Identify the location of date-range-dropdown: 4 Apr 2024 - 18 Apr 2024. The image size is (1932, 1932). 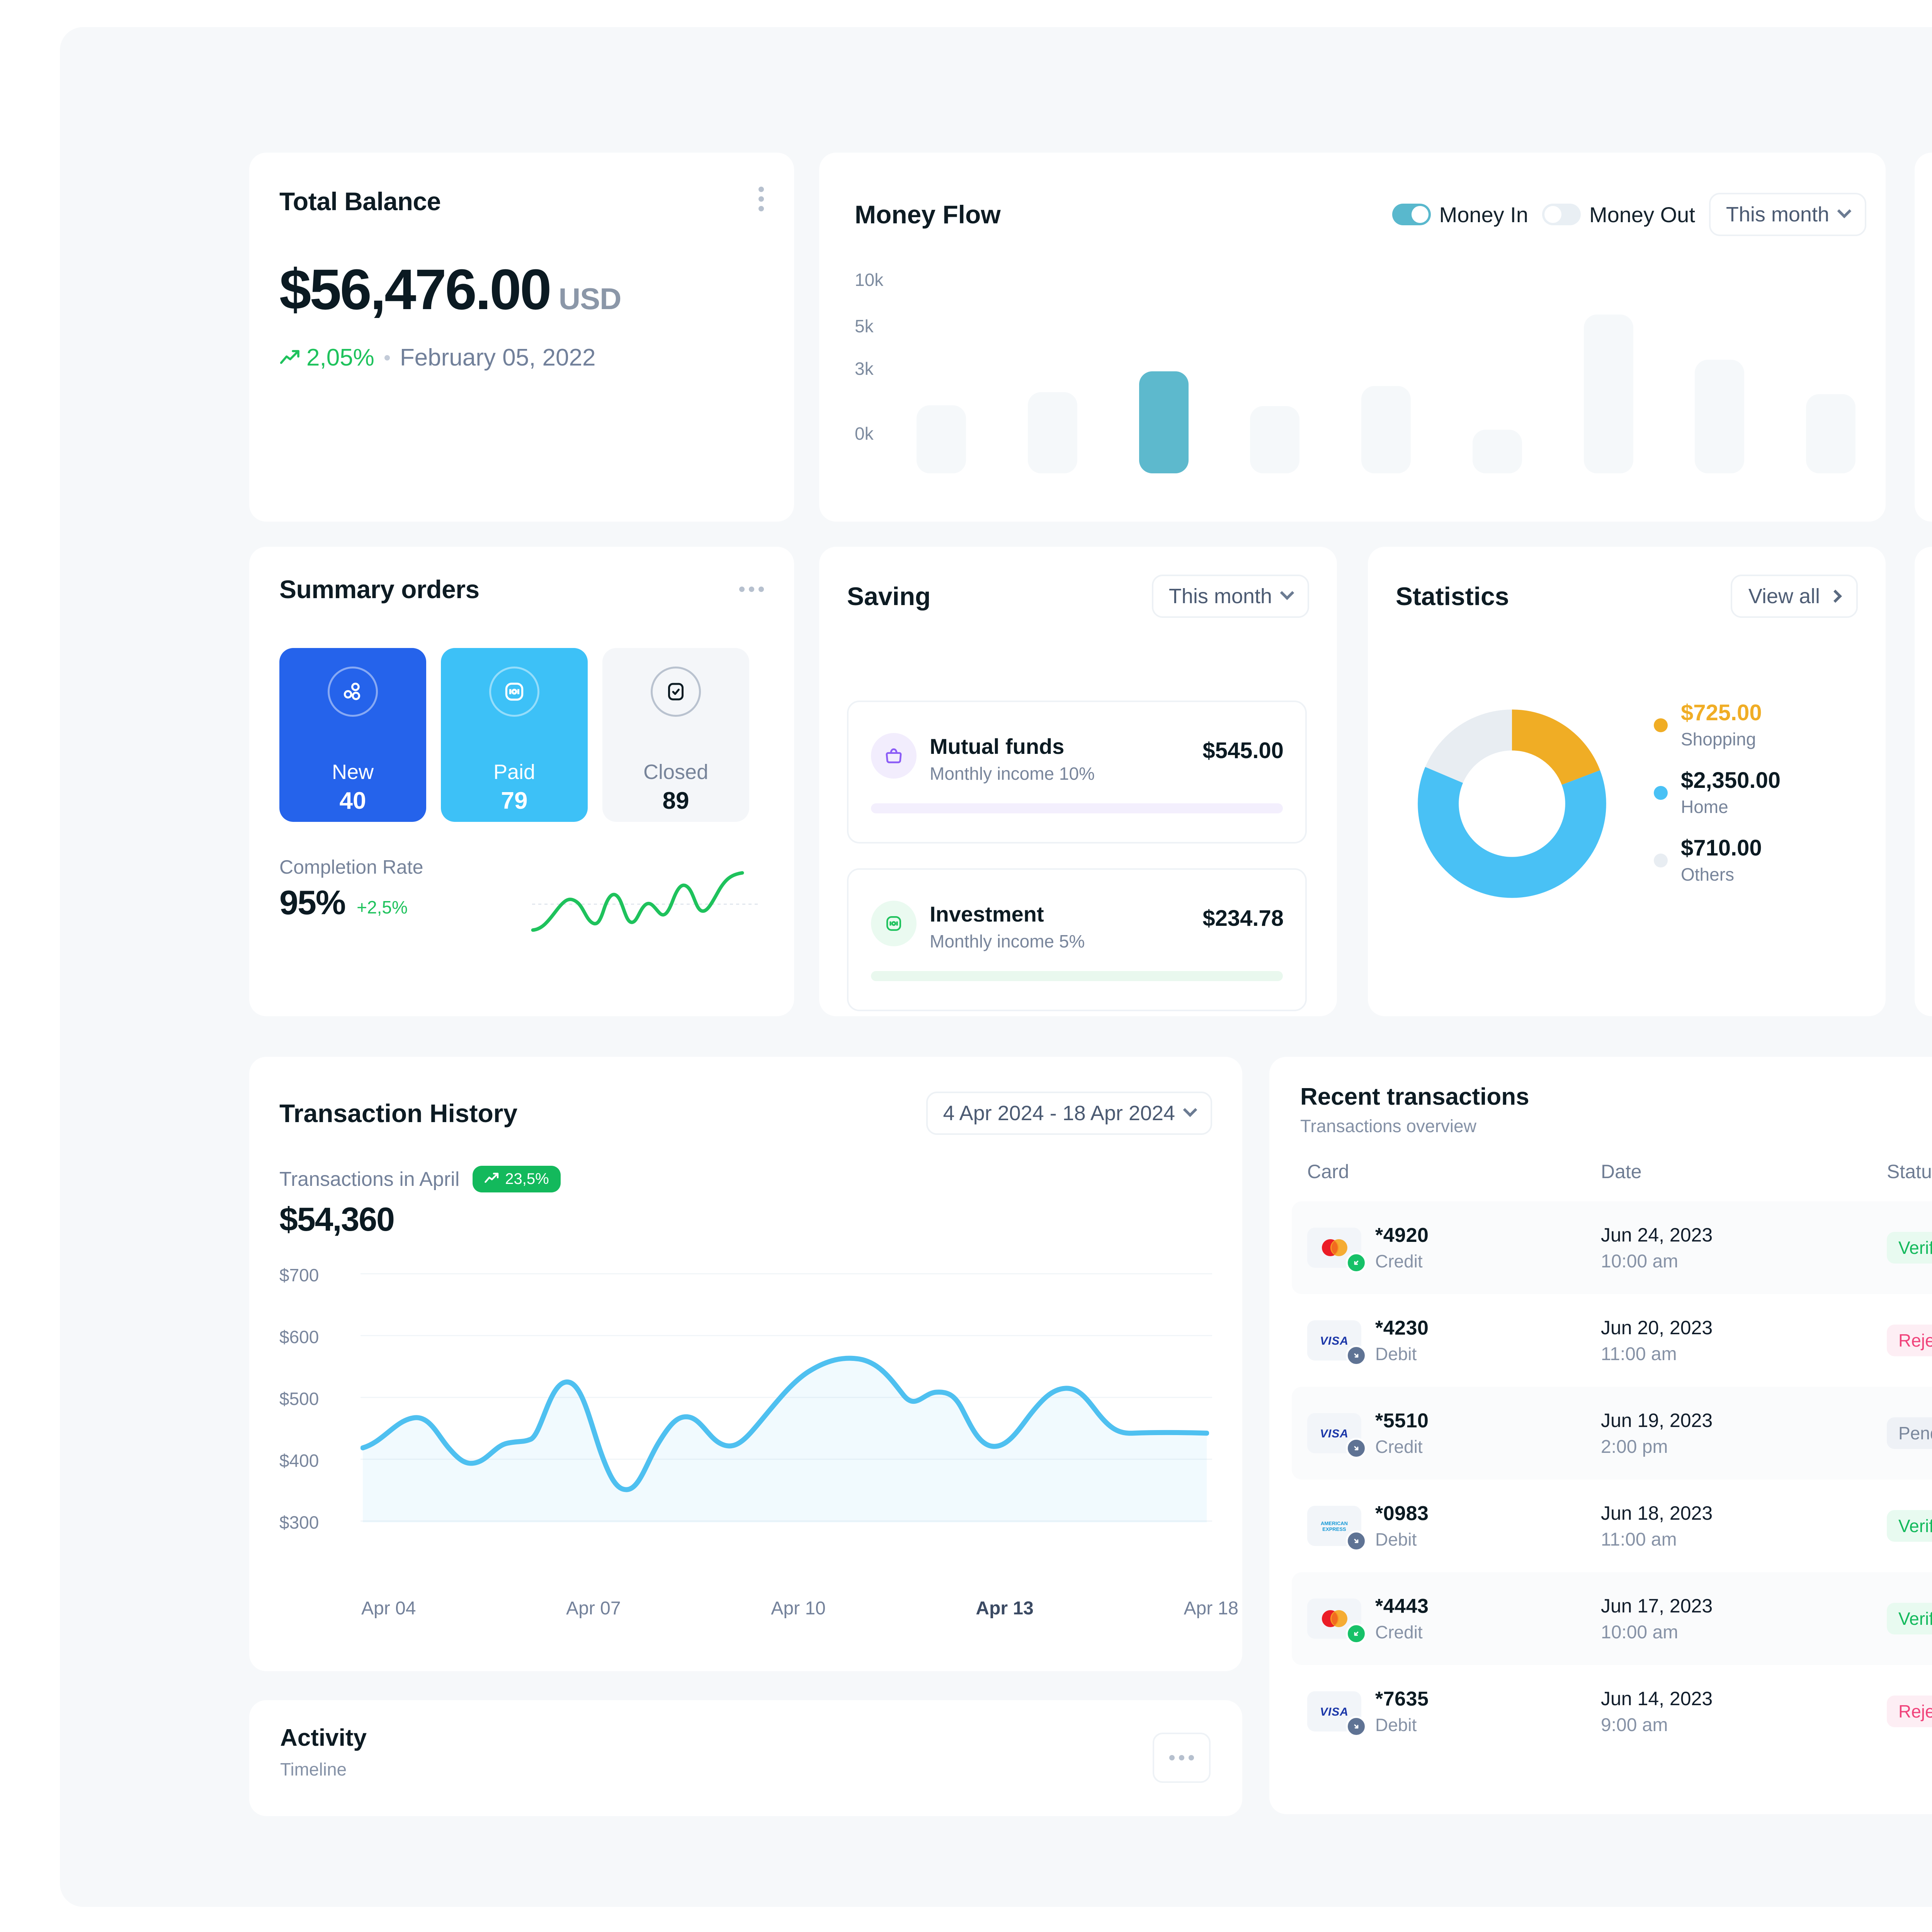
(1069, 1113).